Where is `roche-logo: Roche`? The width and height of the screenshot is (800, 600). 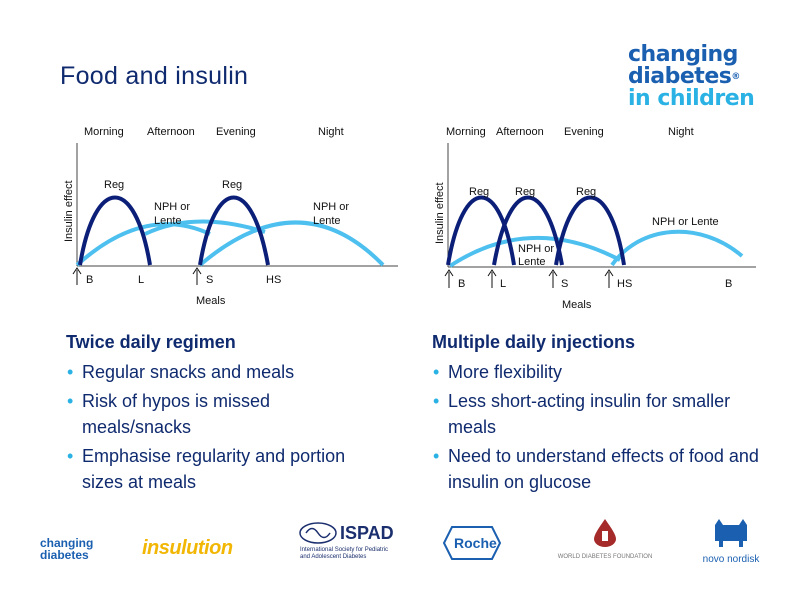 roche-logo: Roche is located at coordinates (472, 545).